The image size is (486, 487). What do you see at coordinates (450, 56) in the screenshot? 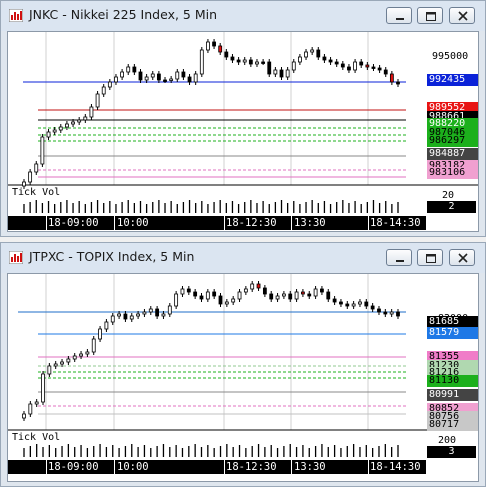
I see `axis-label: 995000` at bounding box center [450, 56].